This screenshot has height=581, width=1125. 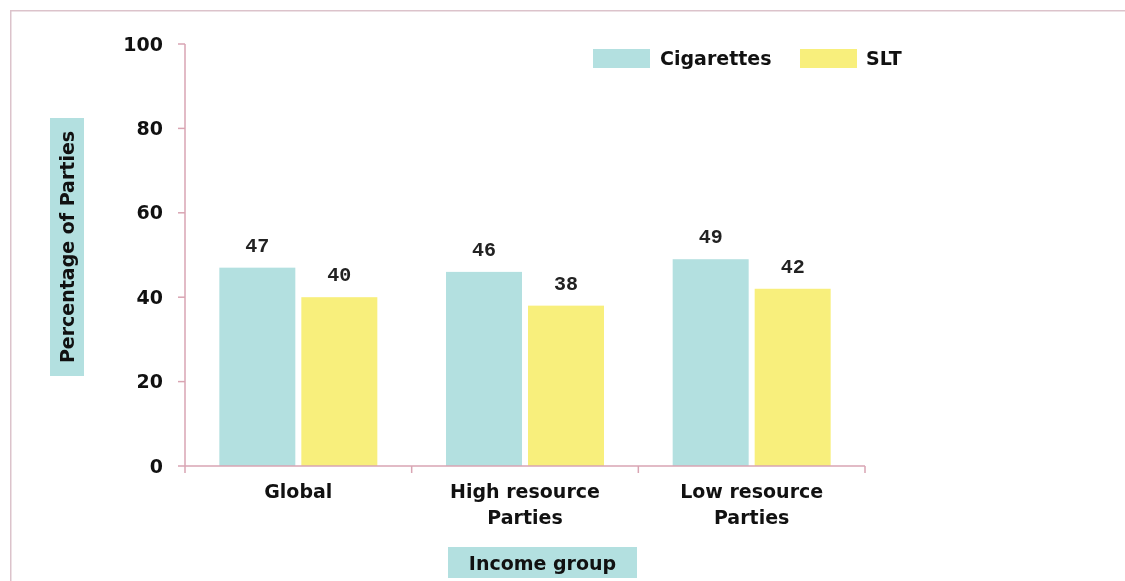 What do you see at coordinates (156, 465) in the screenshot?
I see `y-tick-label: 0` at bounding box center [156, 465].